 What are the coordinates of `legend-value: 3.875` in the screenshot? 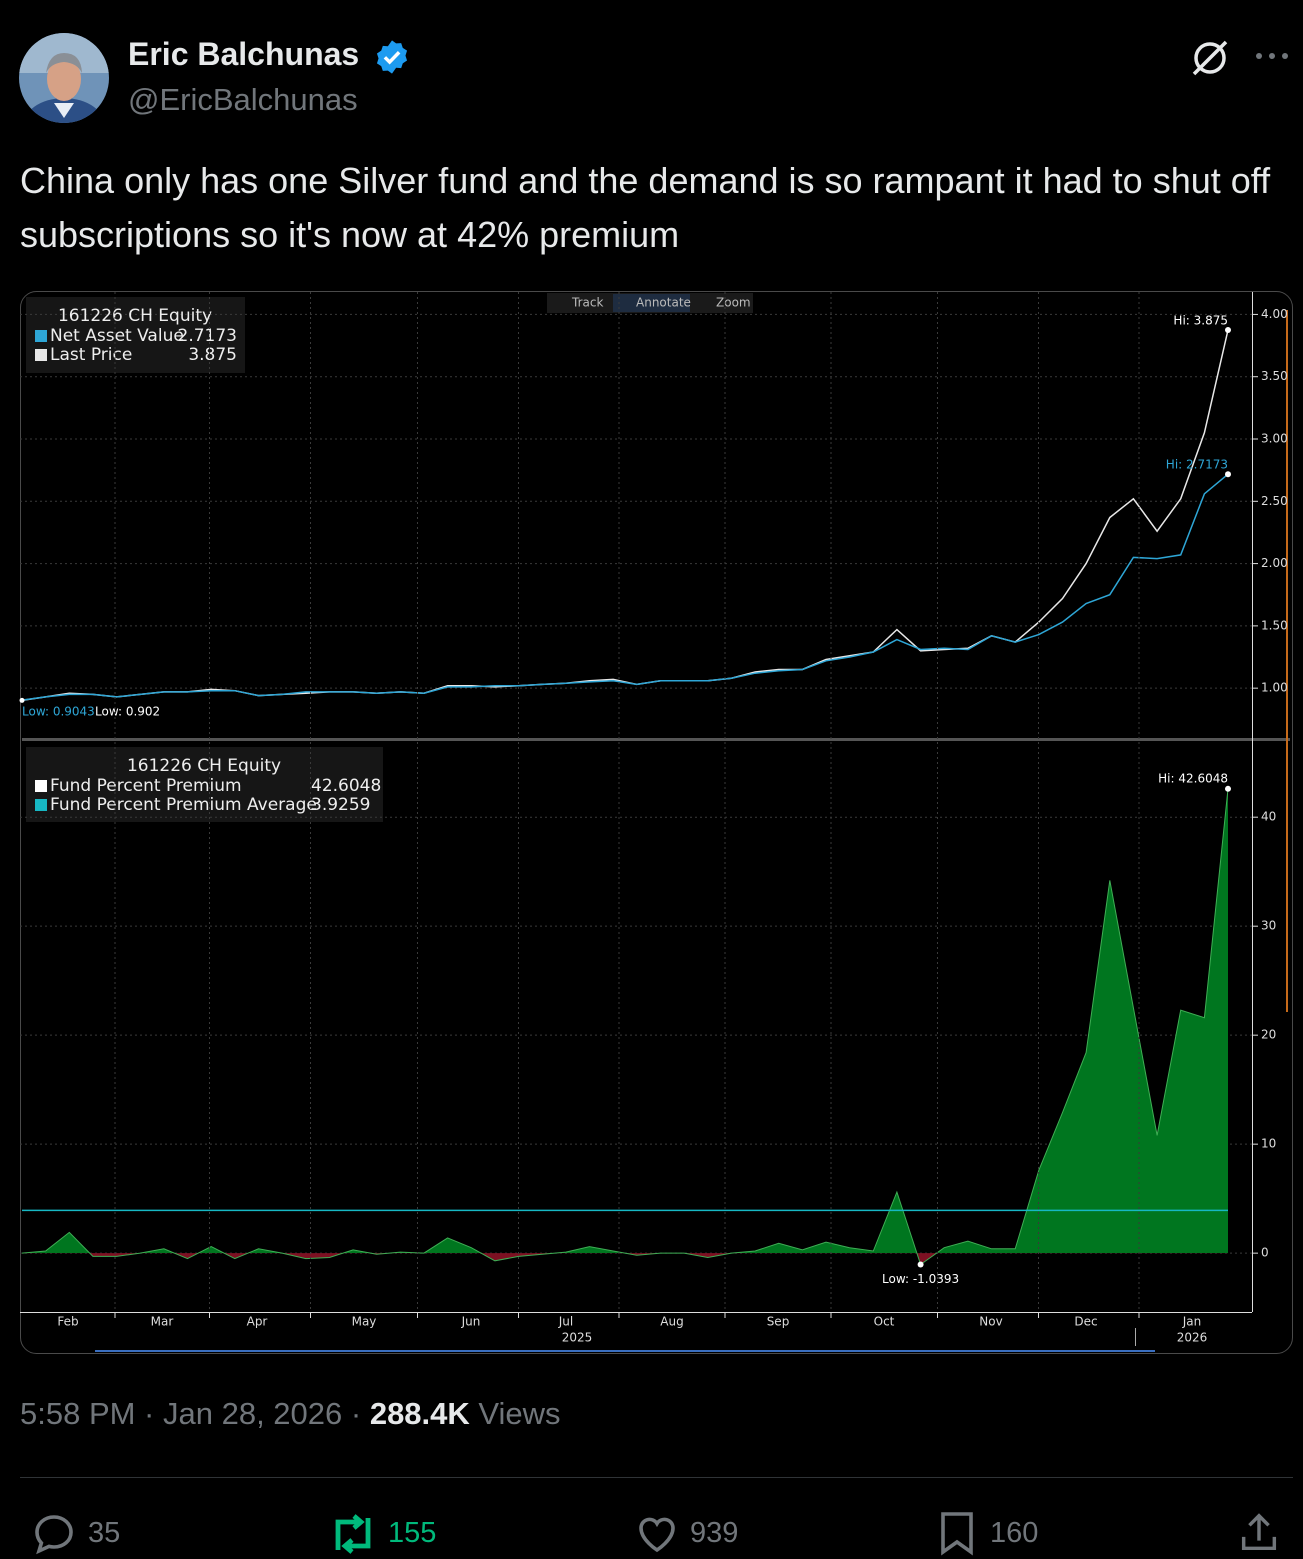 It's located at (212, 355).